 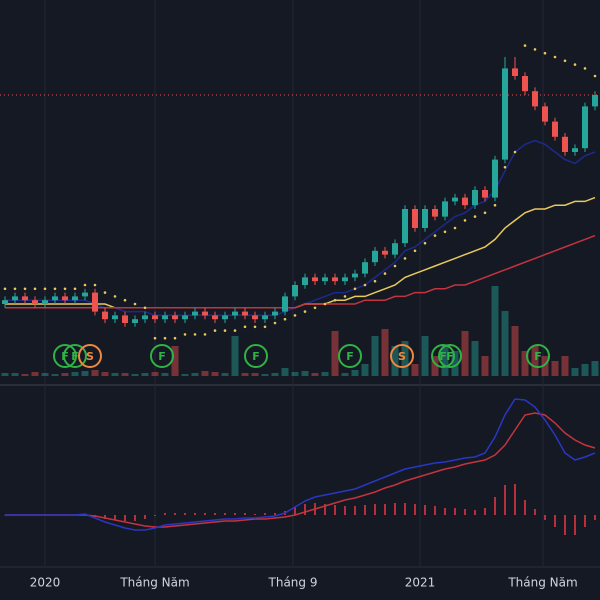 What do you see at coordinates (300, 271) in the screenshot?
I see `moving-average` at bounding box center [300, 271].